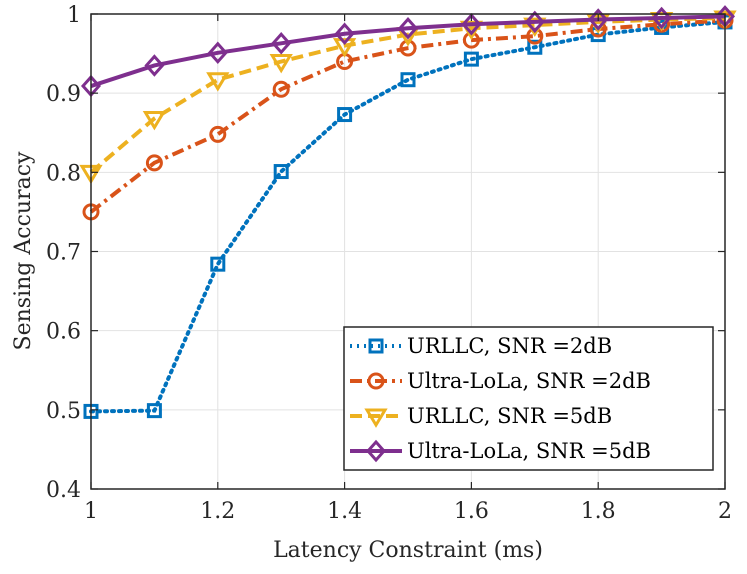 This screenshot has width=747, height=574. Describe the element at coordinates (509, 416) in the screenshot. I see `legend-label: URLLC, SNR =5dB` at that location.